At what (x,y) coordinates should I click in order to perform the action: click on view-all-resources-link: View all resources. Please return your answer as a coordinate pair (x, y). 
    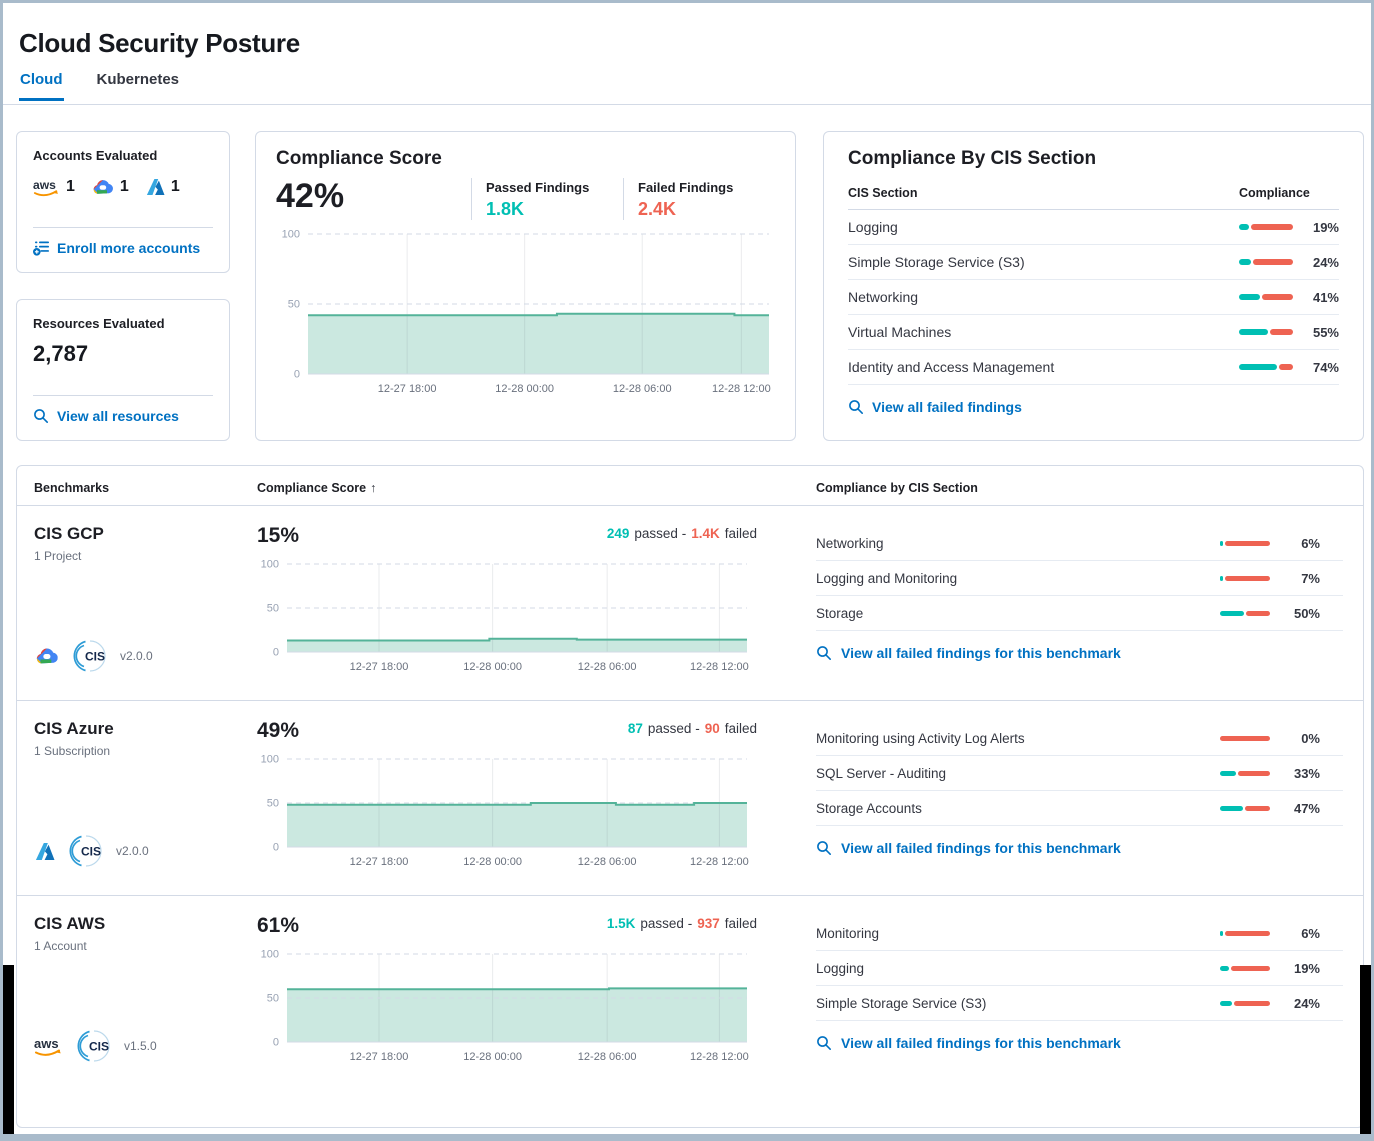
    Looking at the image, I should click on (123, 416).